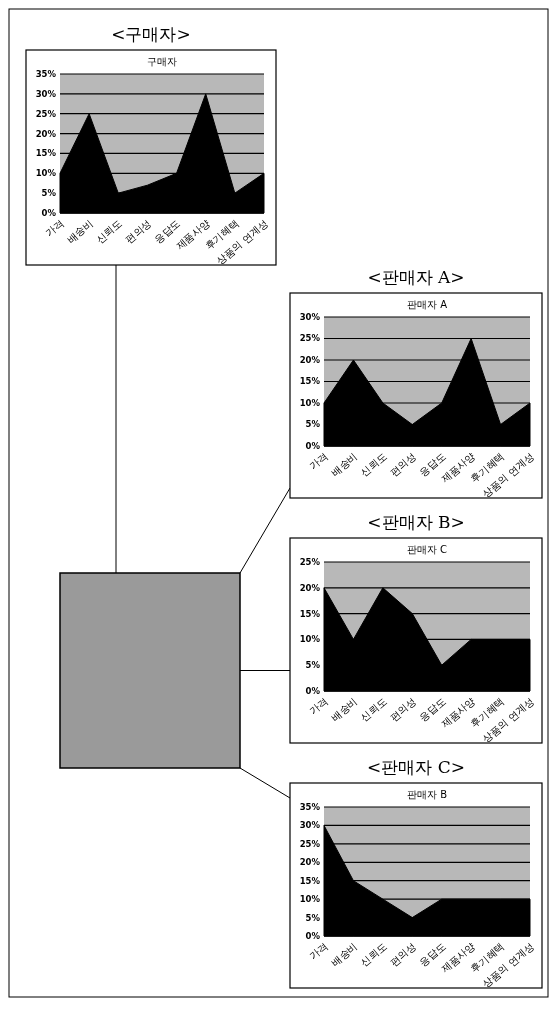 The image size is (557, 1012). I want to click on chart-subtitle: 구매자, so click(162, 61).